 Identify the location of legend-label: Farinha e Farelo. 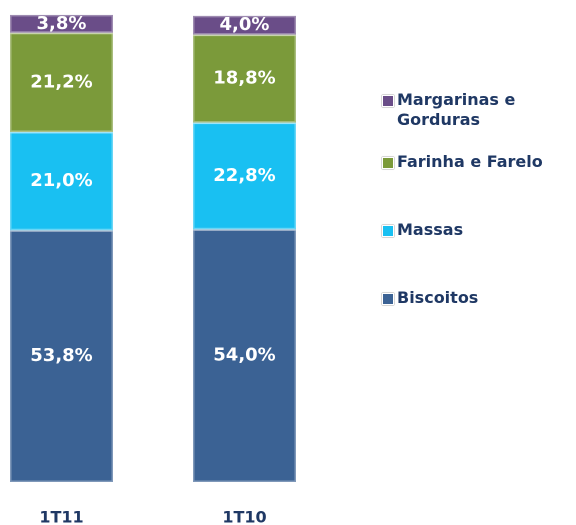
(470, 161).